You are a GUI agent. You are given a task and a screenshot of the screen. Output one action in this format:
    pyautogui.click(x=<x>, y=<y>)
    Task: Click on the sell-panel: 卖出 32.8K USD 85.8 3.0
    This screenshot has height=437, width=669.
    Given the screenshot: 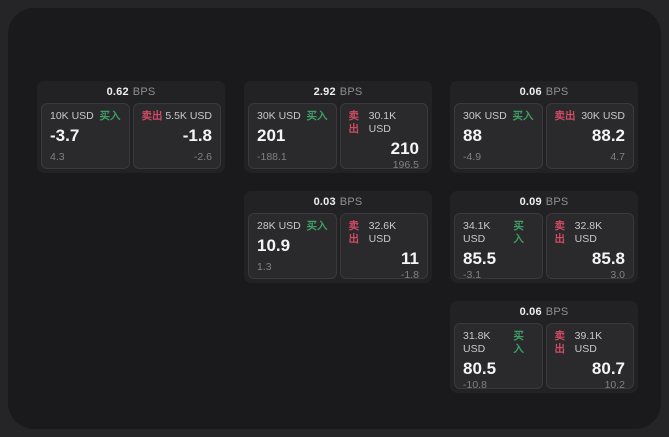 What is the action you would take?
    pyautogui.click(x=589, y=247)
    